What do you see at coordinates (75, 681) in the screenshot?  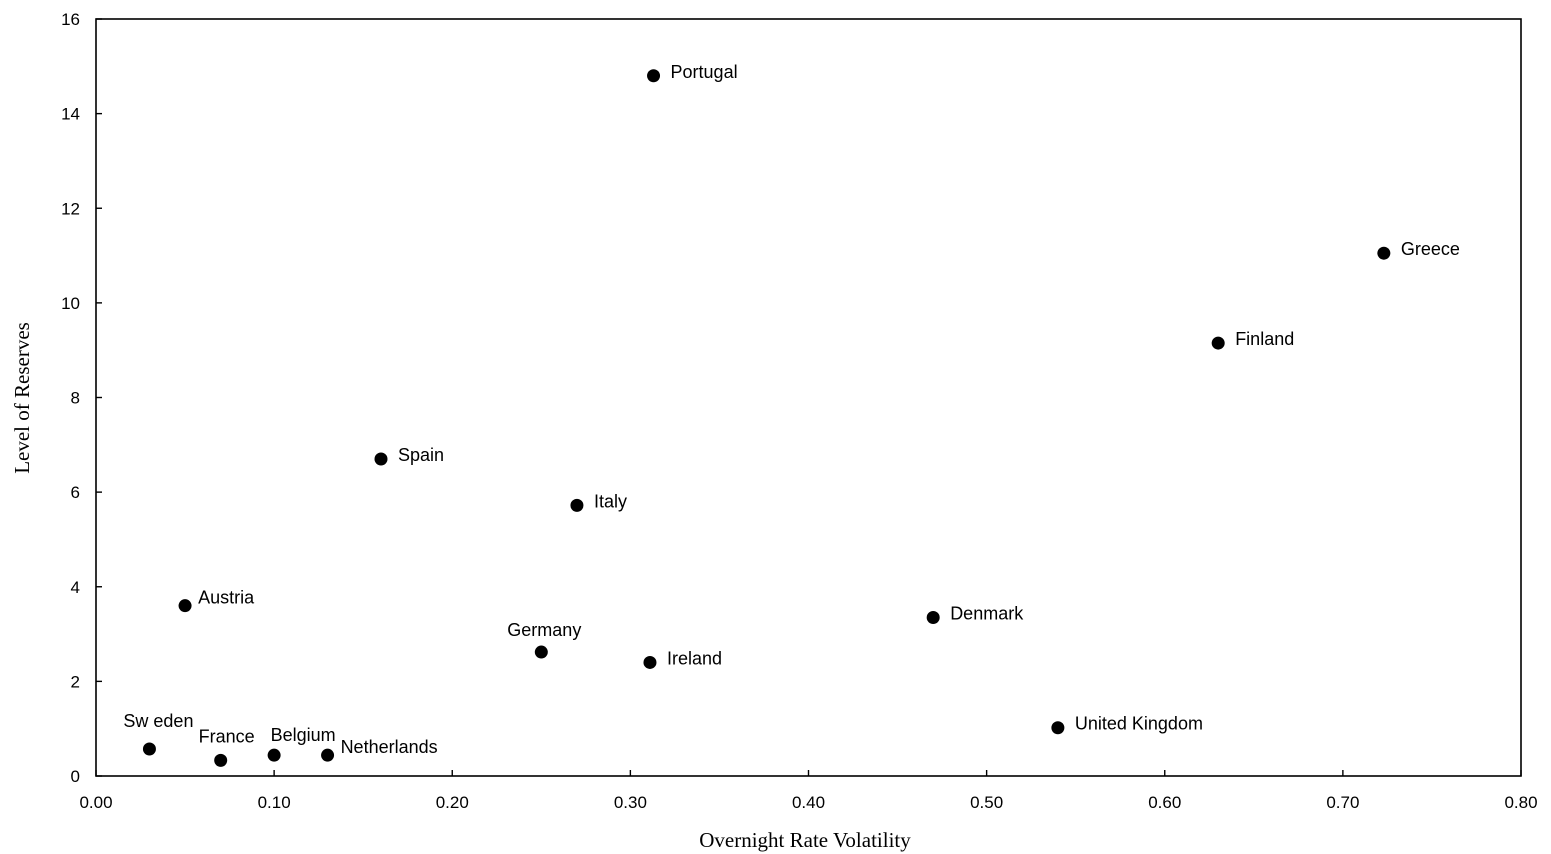 I see `y-tick-label: 2` at bounding box center [75, 681].